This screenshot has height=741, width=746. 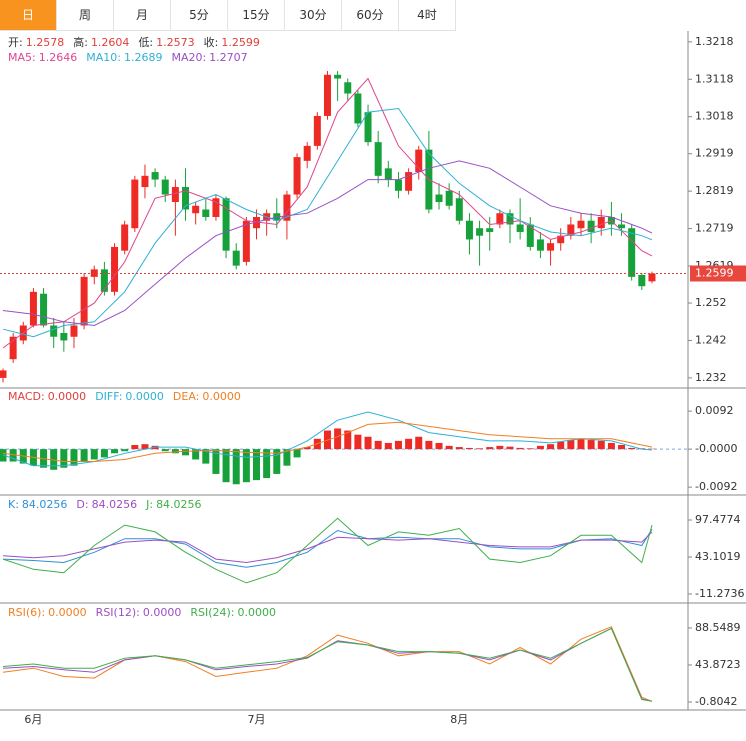 What do you see at coordinates (714, 410) in the screenshot?
I see `y-tick-label: 0.0092` at bounding box center [714, 410].